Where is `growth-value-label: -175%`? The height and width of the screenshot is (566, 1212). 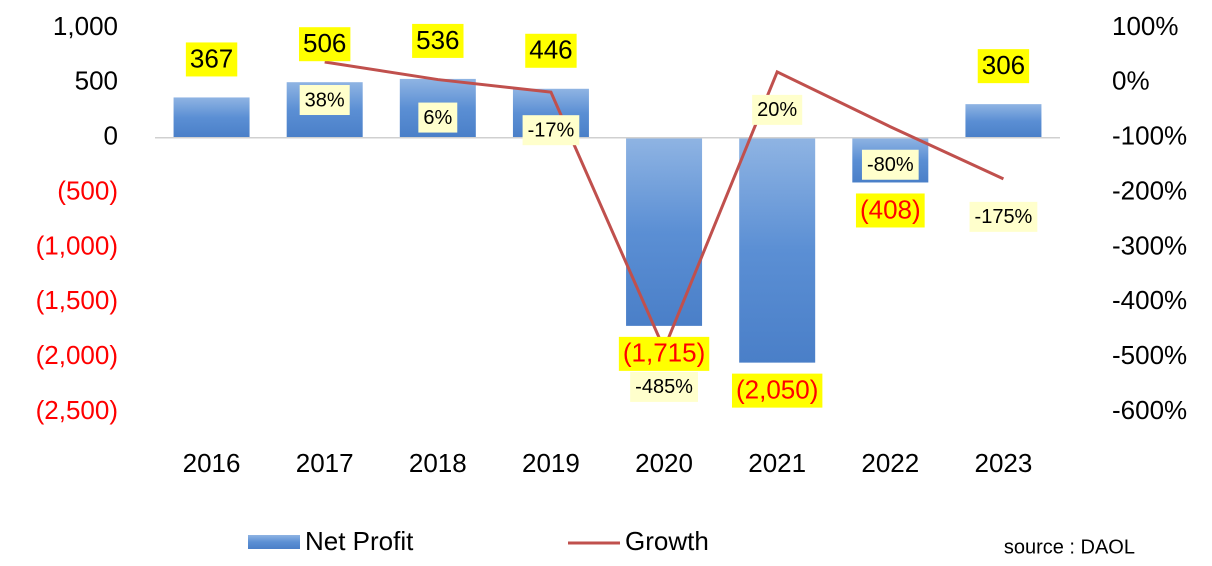
growth-value-label: -175% is located at coordinates (1003, 216).